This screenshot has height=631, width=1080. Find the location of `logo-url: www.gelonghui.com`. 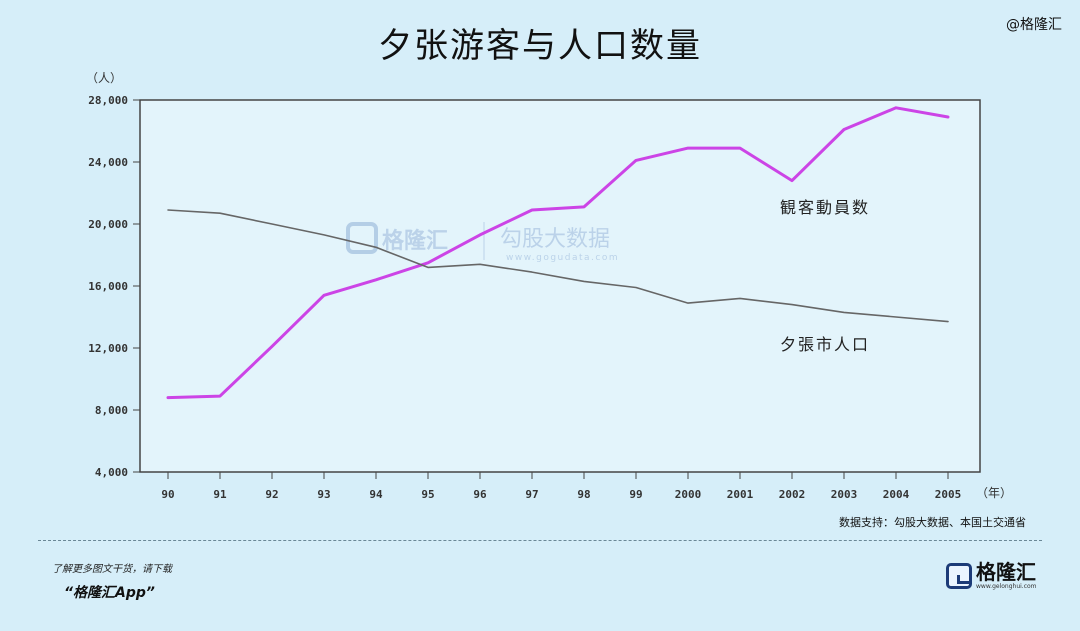

logo-url: www.gelonghui.com is located at coordinates (1006, 586).